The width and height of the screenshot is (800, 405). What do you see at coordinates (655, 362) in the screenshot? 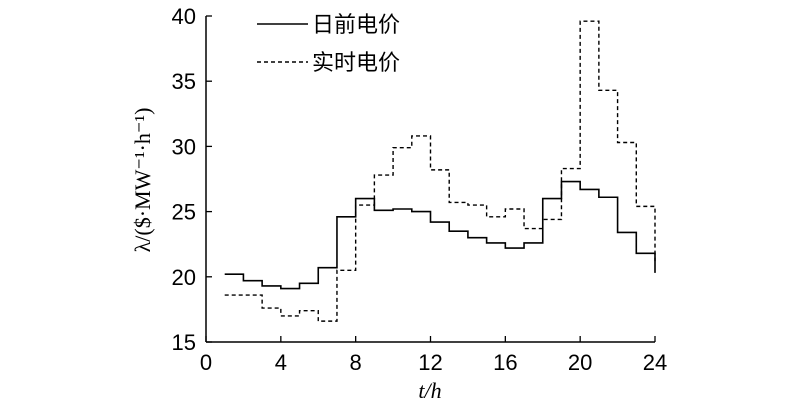
I see `x-tick-label: 24` at bounding box center [655, 362].